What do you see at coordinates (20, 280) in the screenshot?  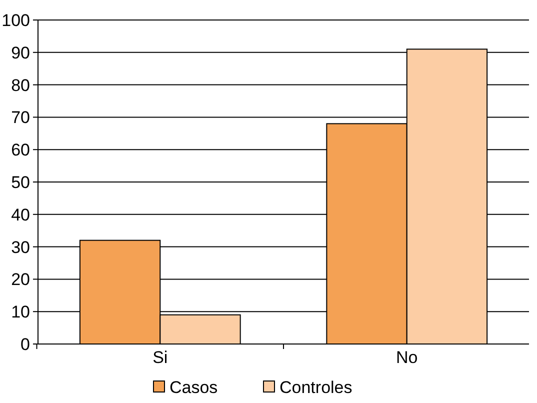 I see `y-tick-label: 20` at bounding box center [20, 280].